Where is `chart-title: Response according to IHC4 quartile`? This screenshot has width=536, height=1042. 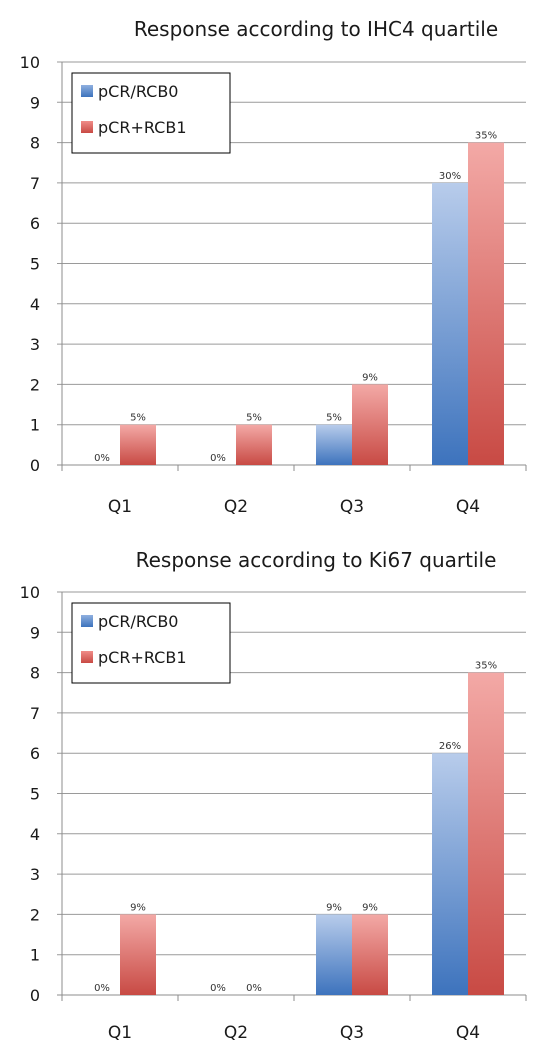
chart-title: Response according to IHC4 quartile is located at coordinates (316, 29).